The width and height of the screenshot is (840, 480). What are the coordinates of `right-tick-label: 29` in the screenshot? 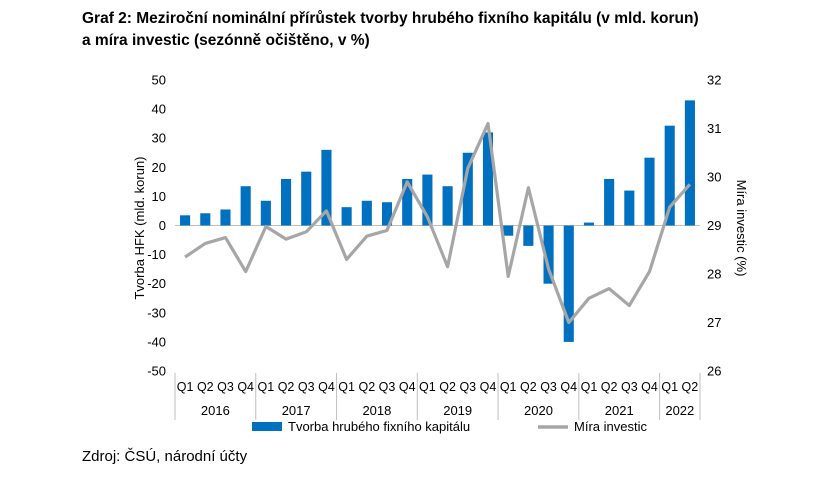 It's located at (714, 225).